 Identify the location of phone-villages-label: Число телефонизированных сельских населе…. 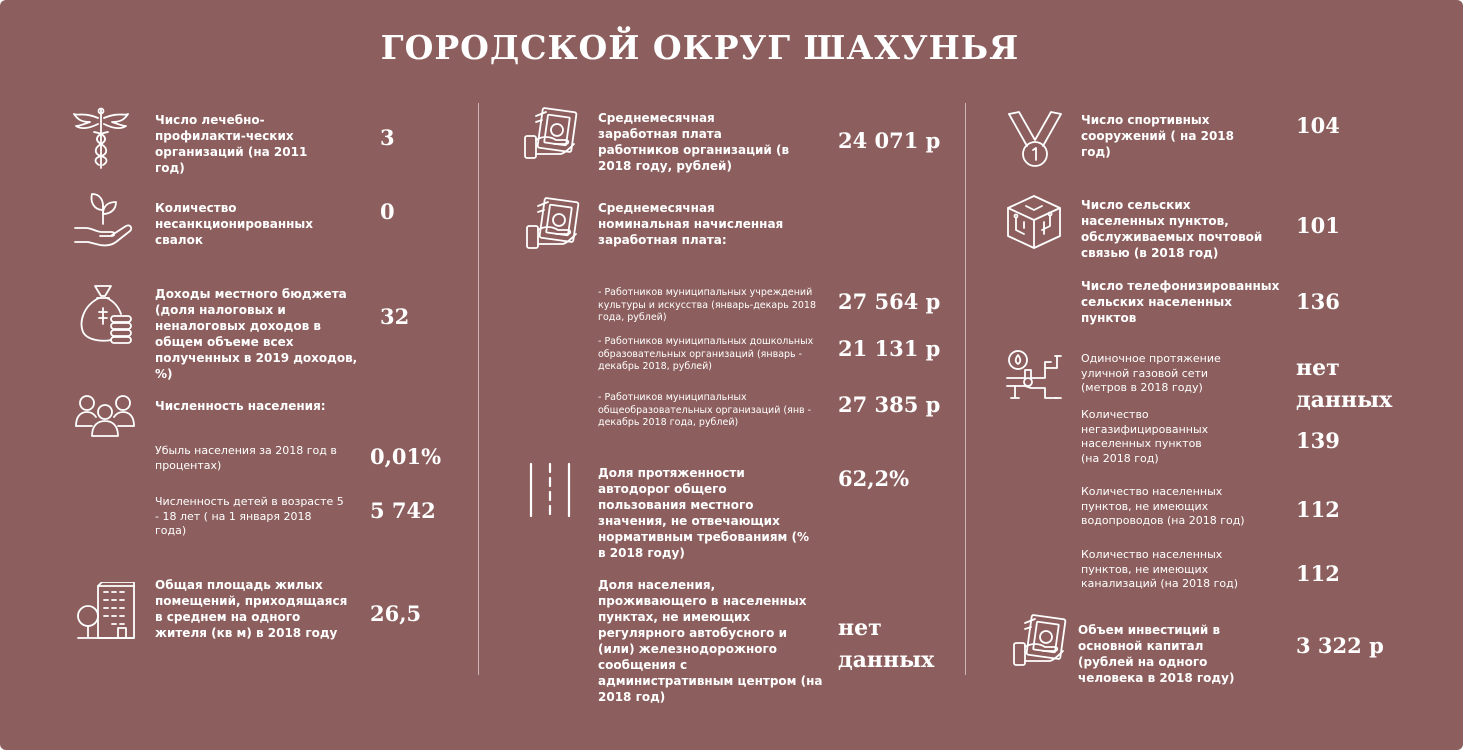
(1180, 302).